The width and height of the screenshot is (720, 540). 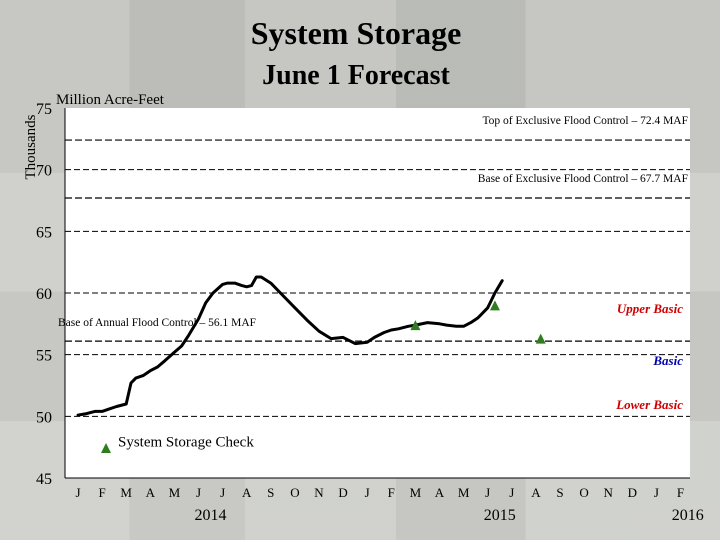 I want to click on zone-label: Lower Basic, so click(x=649, y=404).